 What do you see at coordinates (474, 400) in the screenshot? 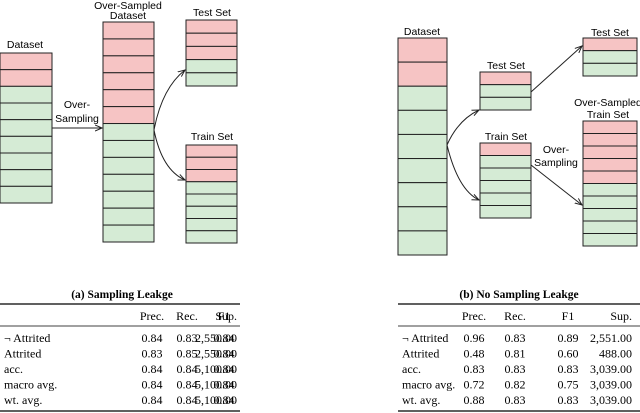
I see `table-cell: 0.88` at bounding box center [474, 400].